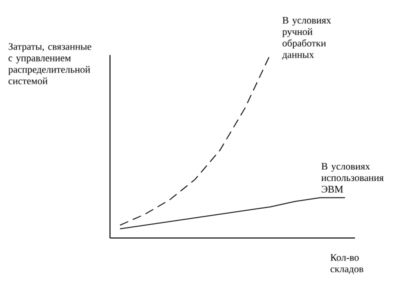 This screenshot has height=287, width=410. What do you see at coordinates (347, 264) in the screenshot?
I see `x-axis-title: Кол-во складов` at bounding box center [347, 264].